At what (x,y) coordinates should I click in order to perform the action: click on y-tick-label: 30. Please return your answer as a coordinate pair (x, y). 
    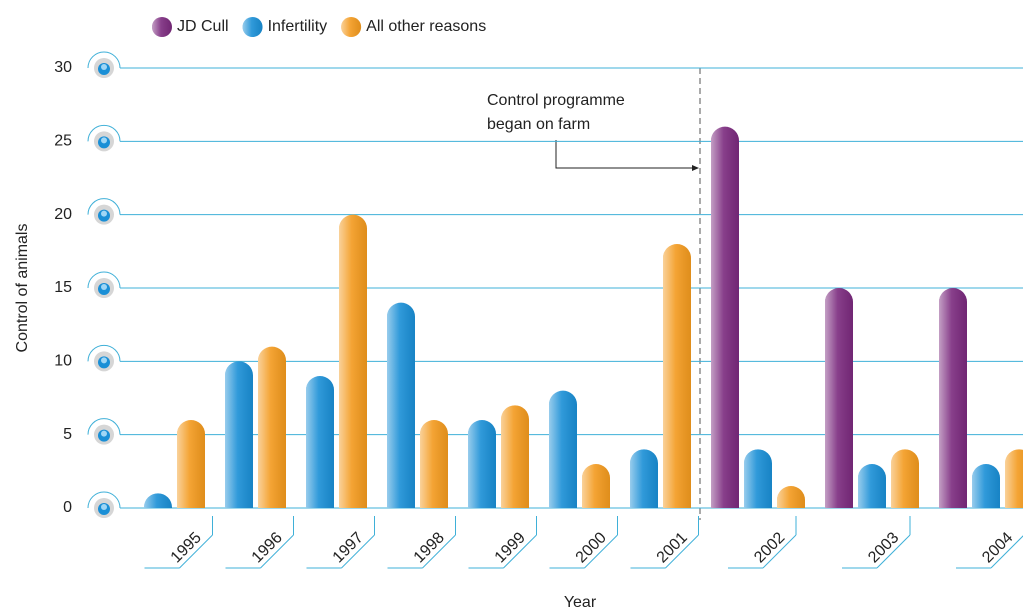
    Looking at the image, I should click on (63, 67).